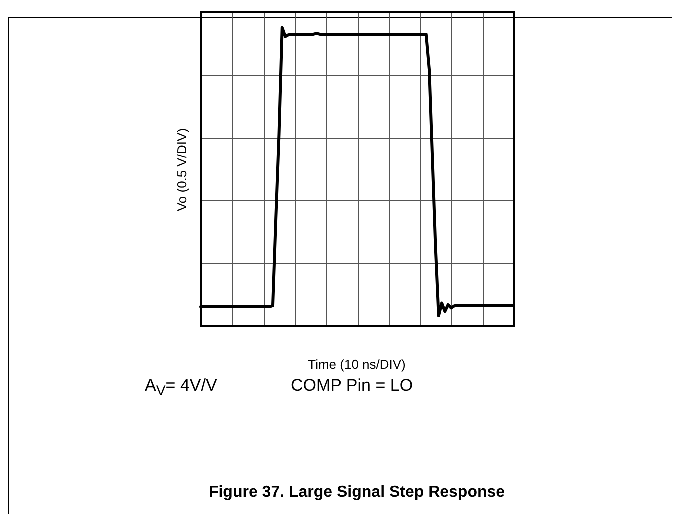 The image size is (673, 514). I want to click on x-axis-title: Time (10 ns/DIV), so click(357, 364).